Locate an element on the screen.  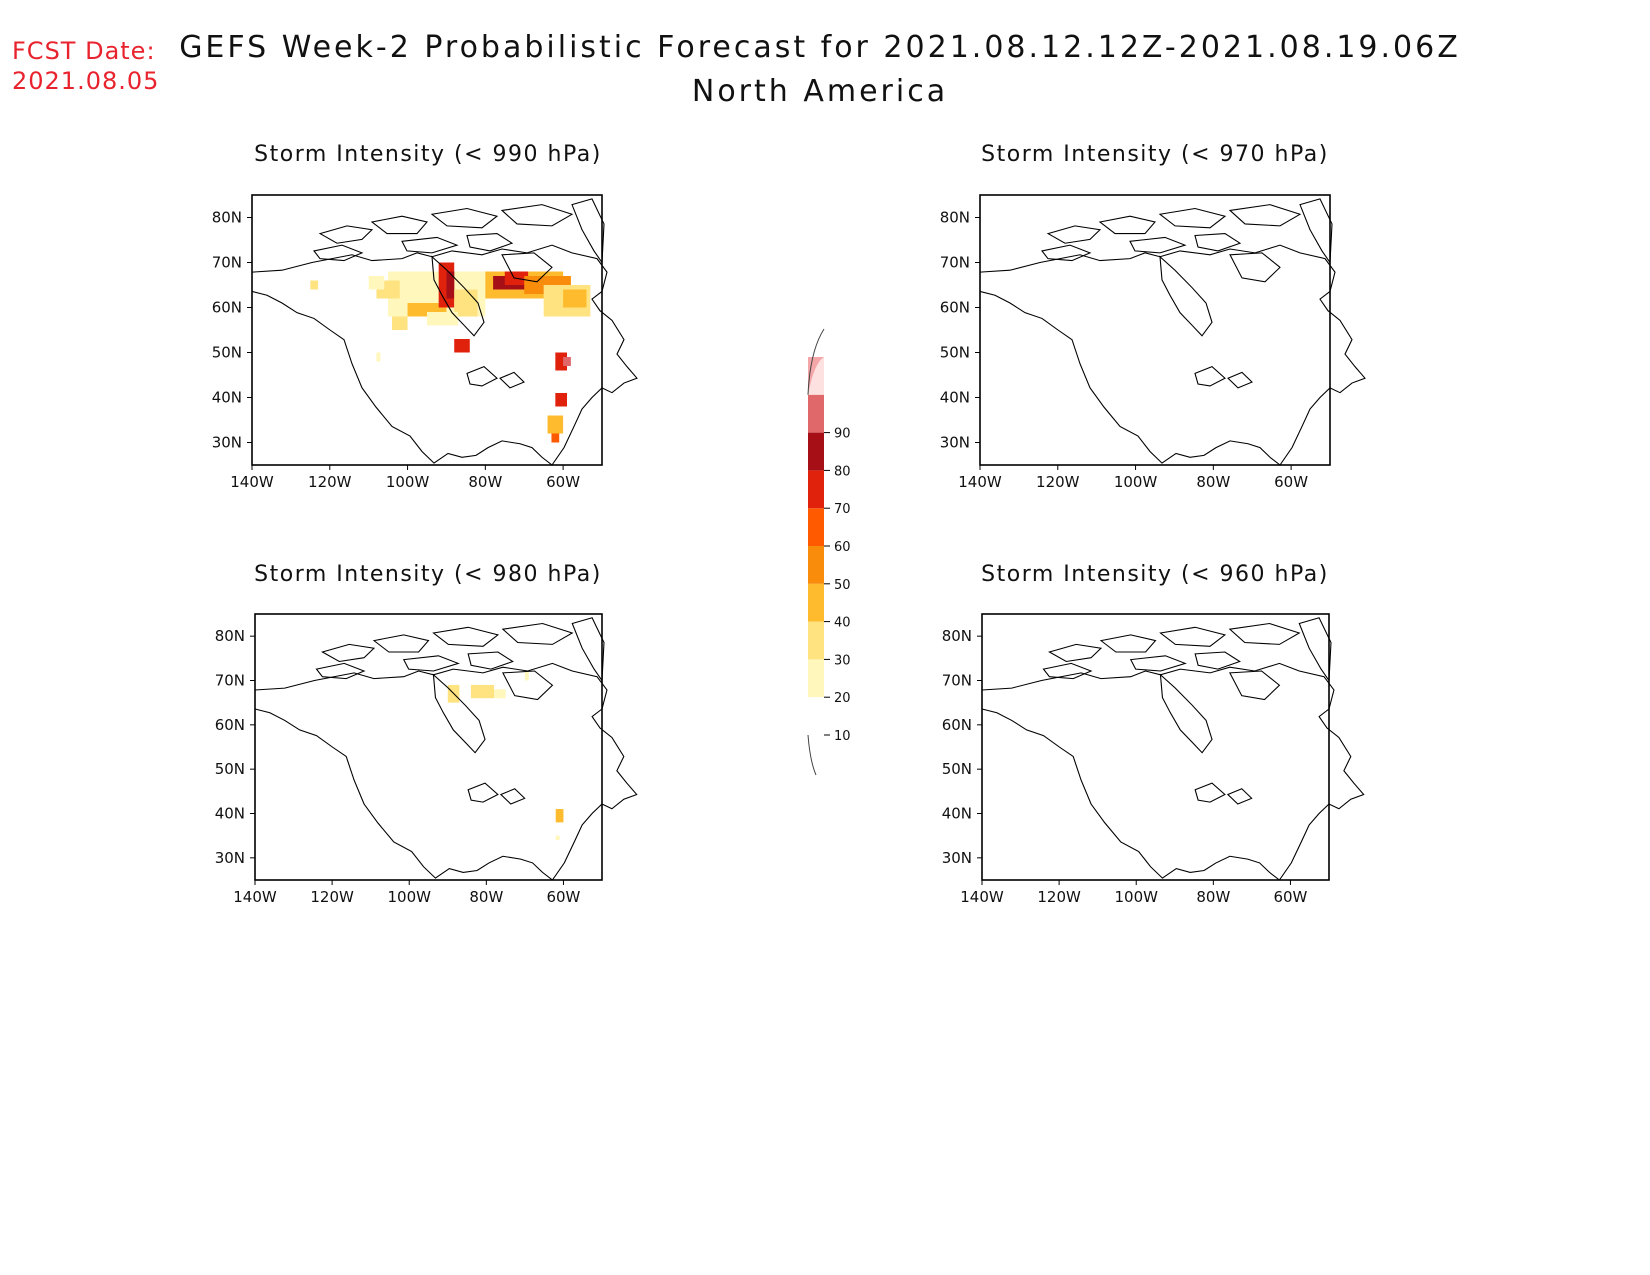
map-panel-980: 80N 70N 60N 50N 40N 30N 140W 120W 100W 80W 60W is located at coordinates (426, 759).